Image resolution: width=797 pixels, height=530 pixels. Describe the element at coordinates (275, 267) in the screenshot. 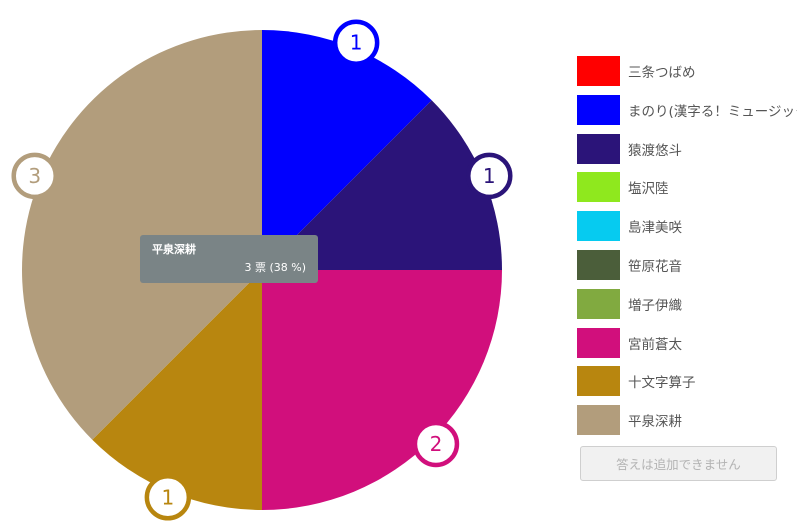

I see `tooltip-value: 3 票 (38 %)` at that location.